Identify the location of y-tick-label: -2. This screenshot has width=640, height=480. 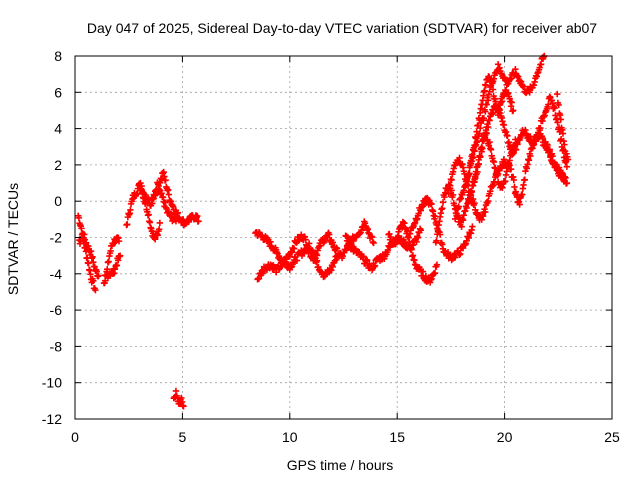
(56, 238).